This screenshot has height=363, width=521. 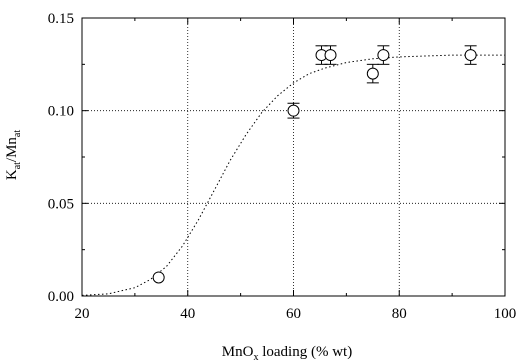 I want to click on x-tick-label: 20, so click(x=82, y=314).